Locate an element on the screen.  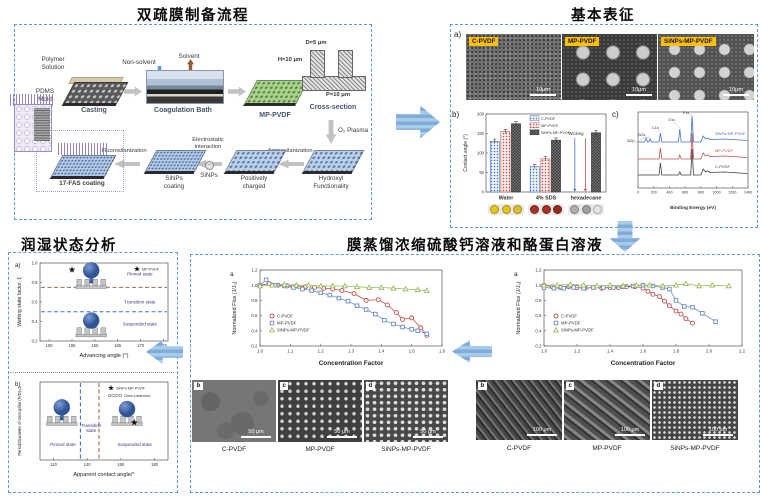
svg-text: 165 is located at coordinates (118, 345).